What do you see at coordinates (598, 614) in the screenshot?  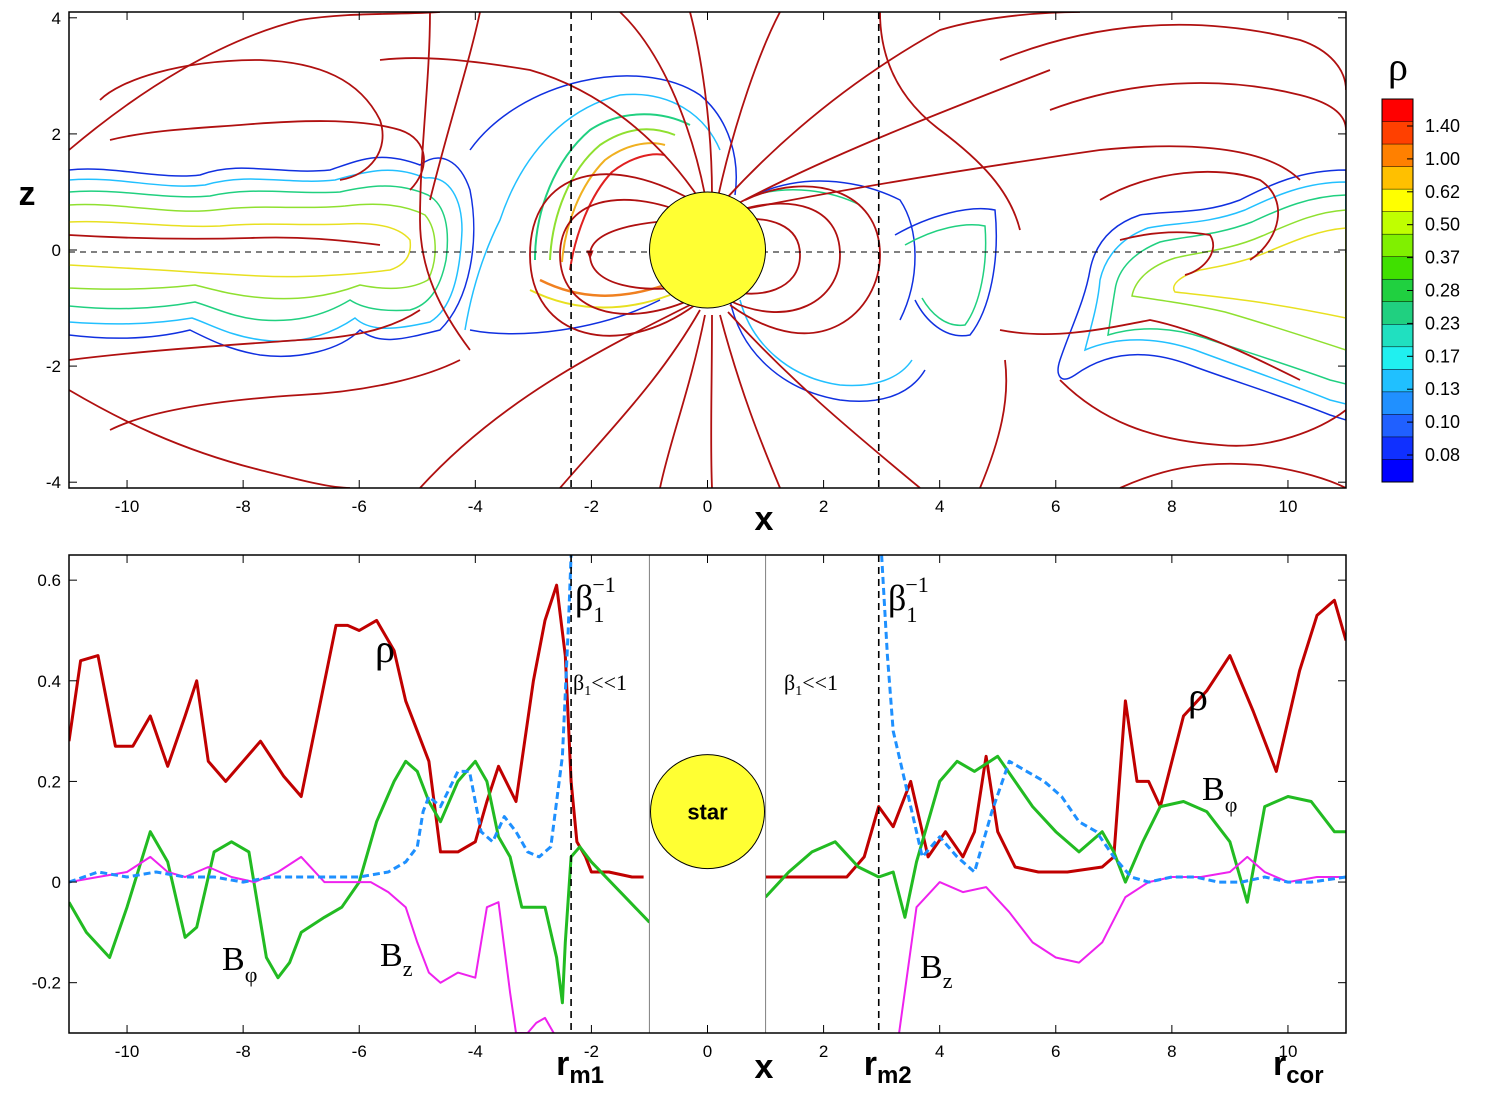 I see `annotation-beta-inv-left-sub: 1` at bounding box center [598, 614].